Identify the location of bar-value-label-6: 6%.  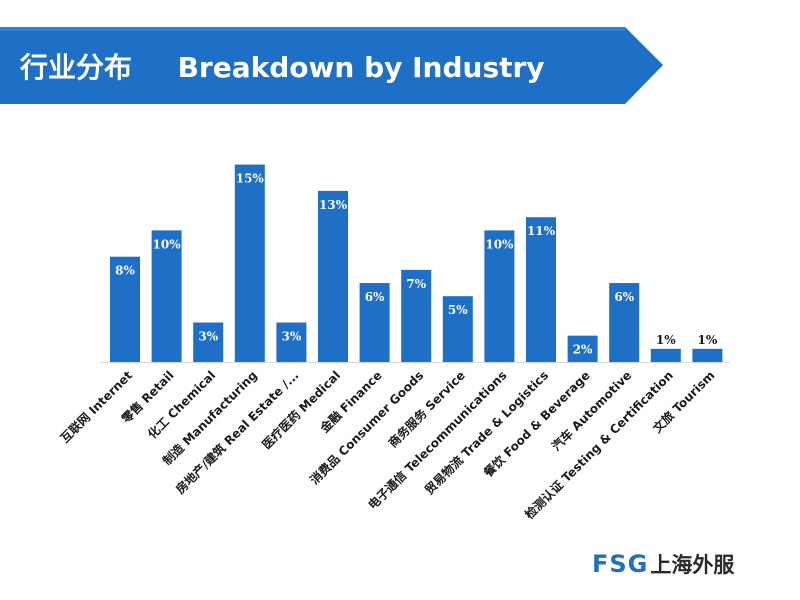
(375, 297).